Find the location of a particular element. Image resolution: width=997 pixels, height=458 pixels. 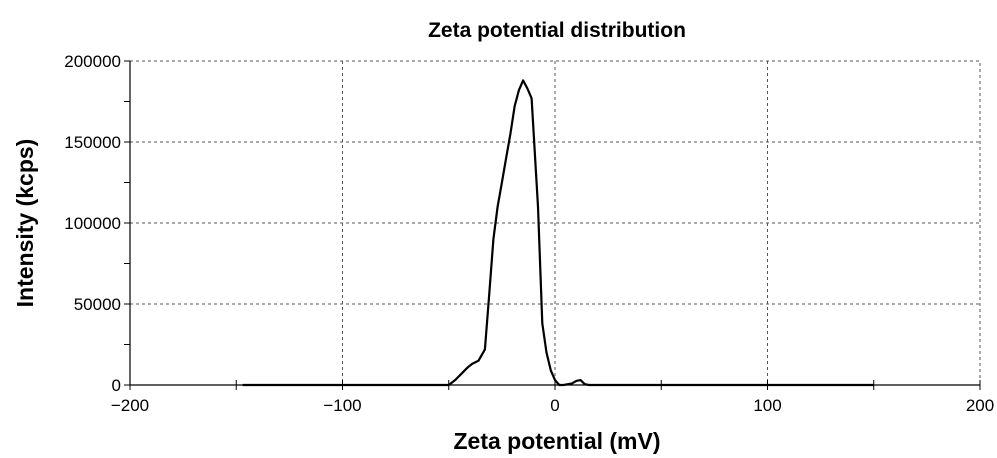

y-tick-label: 100000 is located at coordinates (92, 223).